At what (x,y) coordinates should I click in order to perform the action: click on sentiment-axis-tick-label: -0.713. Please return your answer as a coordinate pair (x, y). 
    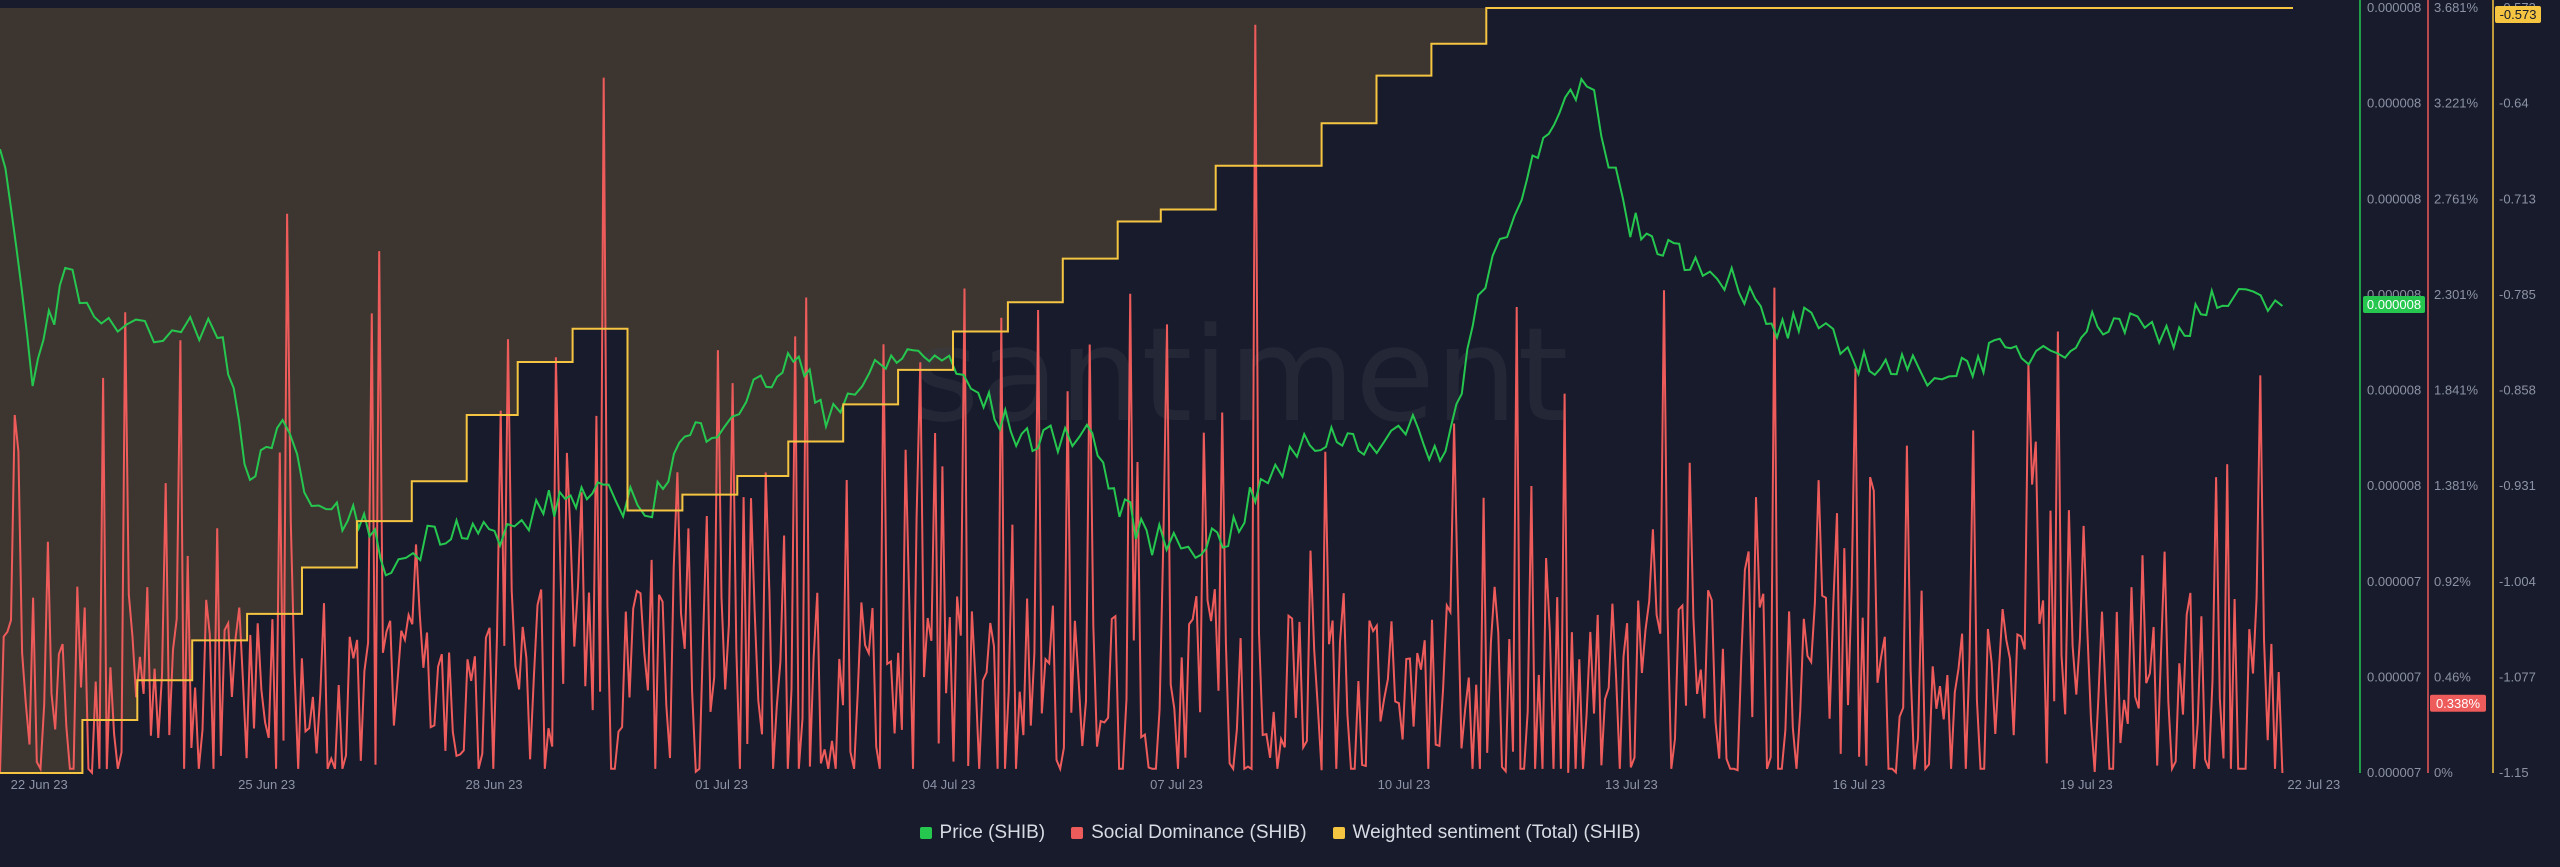
    Looking at the image, I should click on (2517, 198).